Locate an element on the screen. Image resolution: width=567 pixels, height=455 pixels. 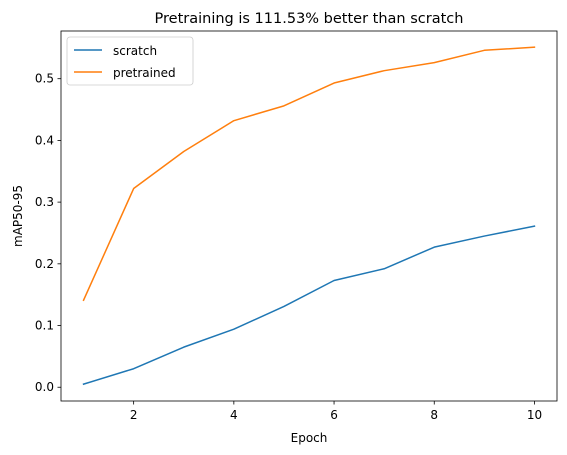
y-tick-label: 0.2 is located at coordinates (44, 264).